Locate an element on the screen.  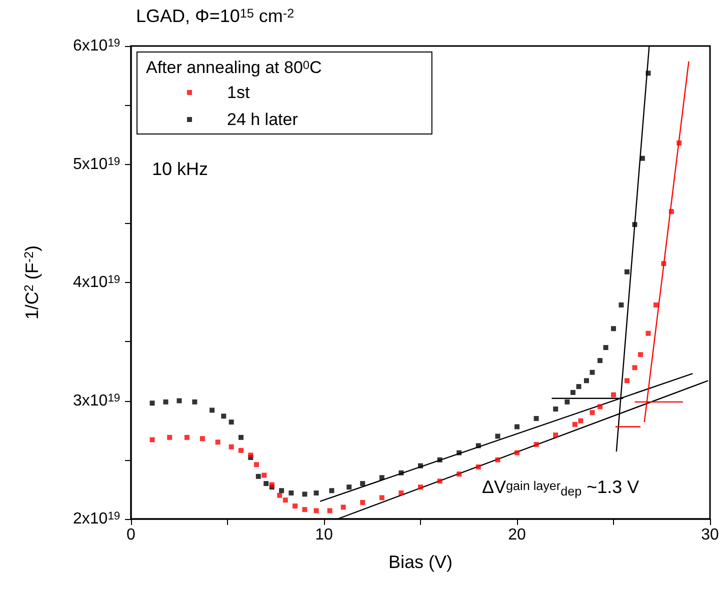
y-axis-title: 1/C2 (F-2) is located at coordinates (32, 282).